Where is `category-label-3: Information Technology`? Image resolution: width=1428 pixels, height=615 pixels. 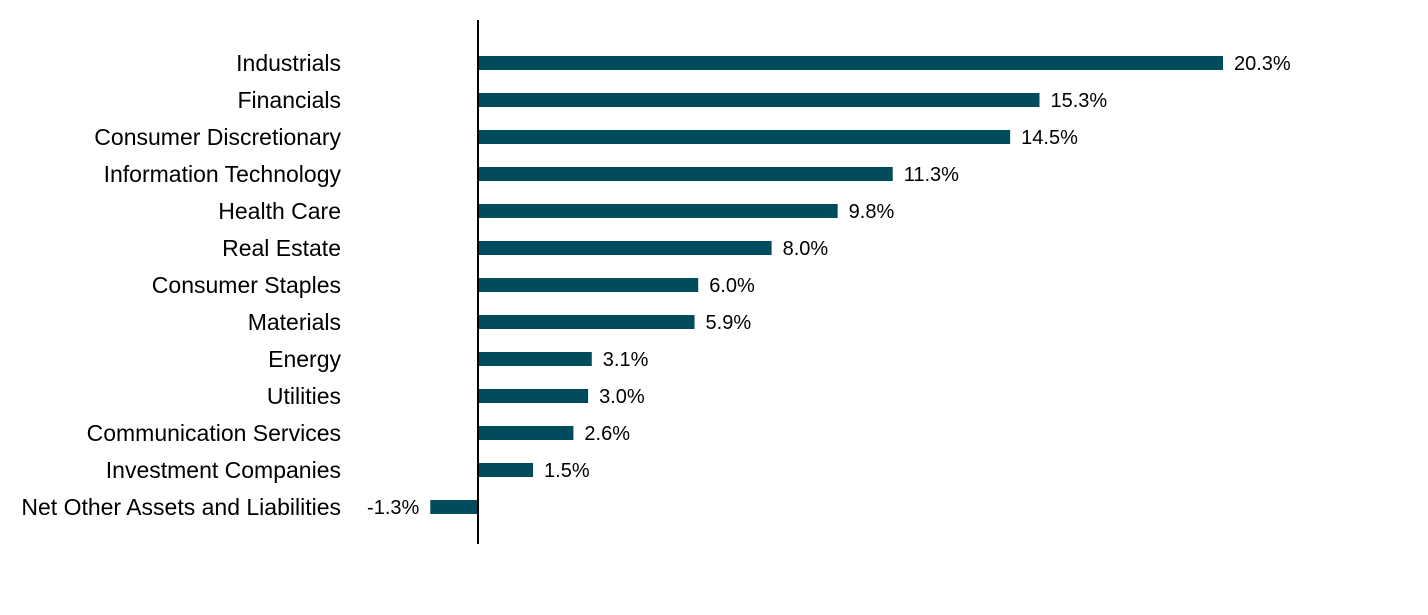
category-label-3: Information Technology is located at coordinates (223, 174).